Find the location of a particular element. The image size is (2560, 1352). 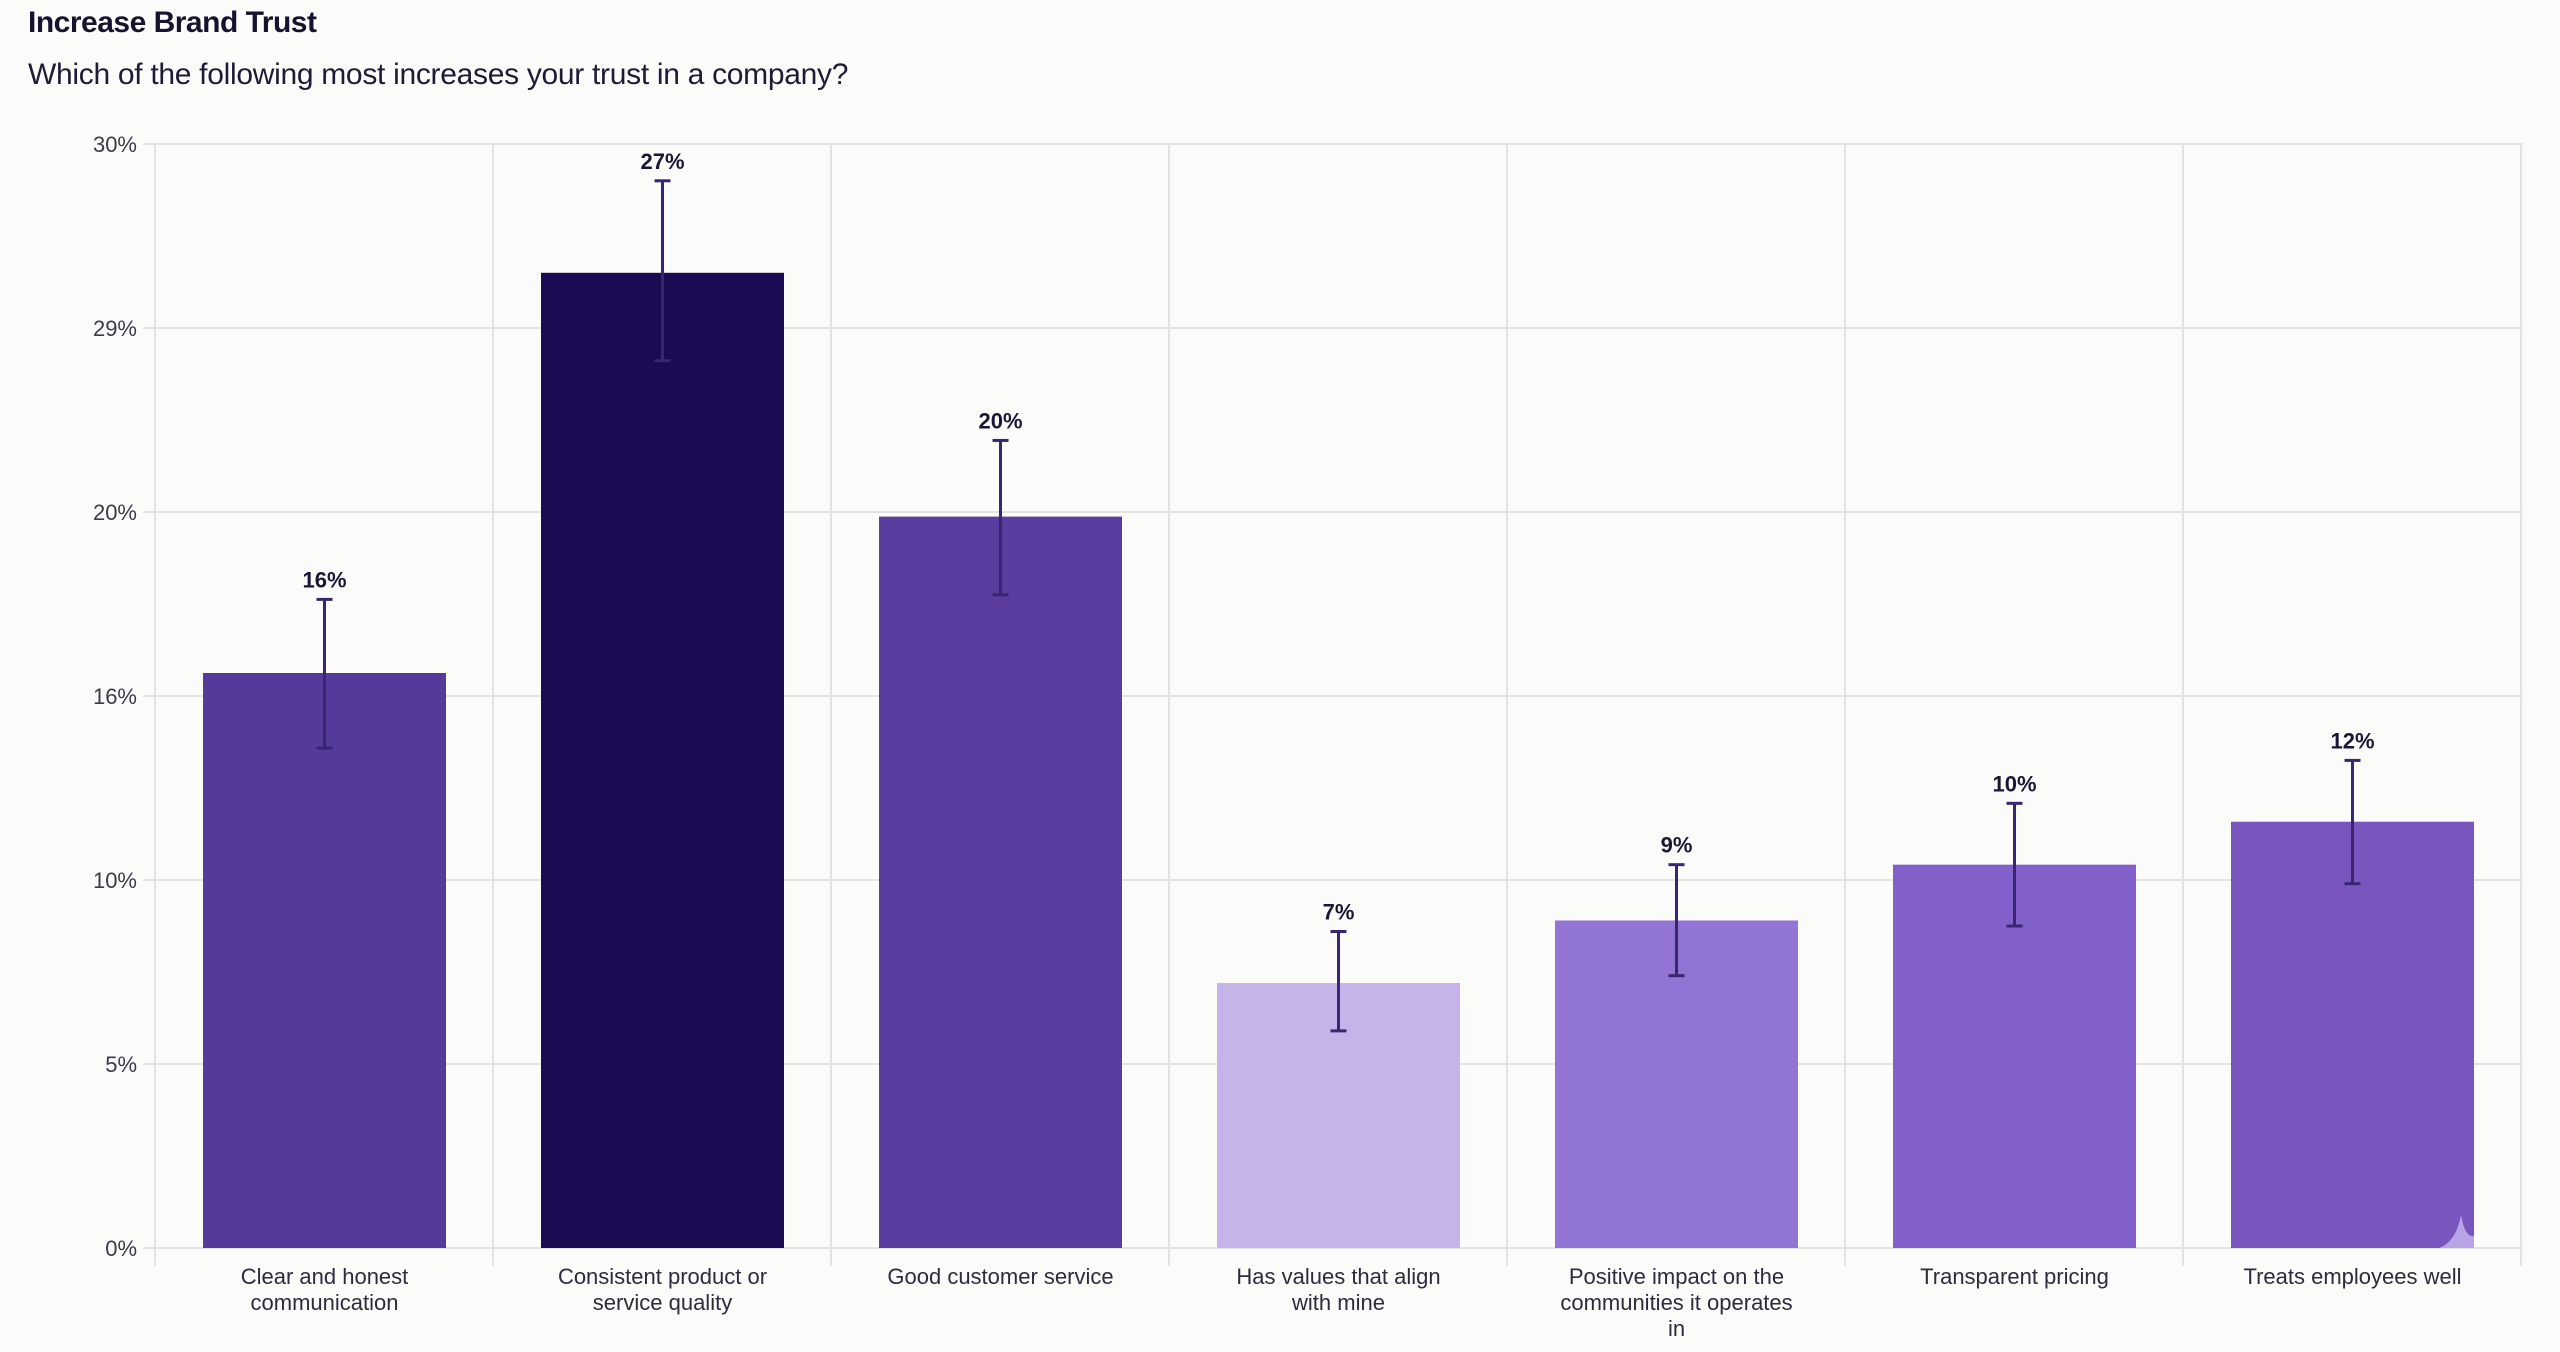

data-label: 7% is located at coordinates (1339, 912).